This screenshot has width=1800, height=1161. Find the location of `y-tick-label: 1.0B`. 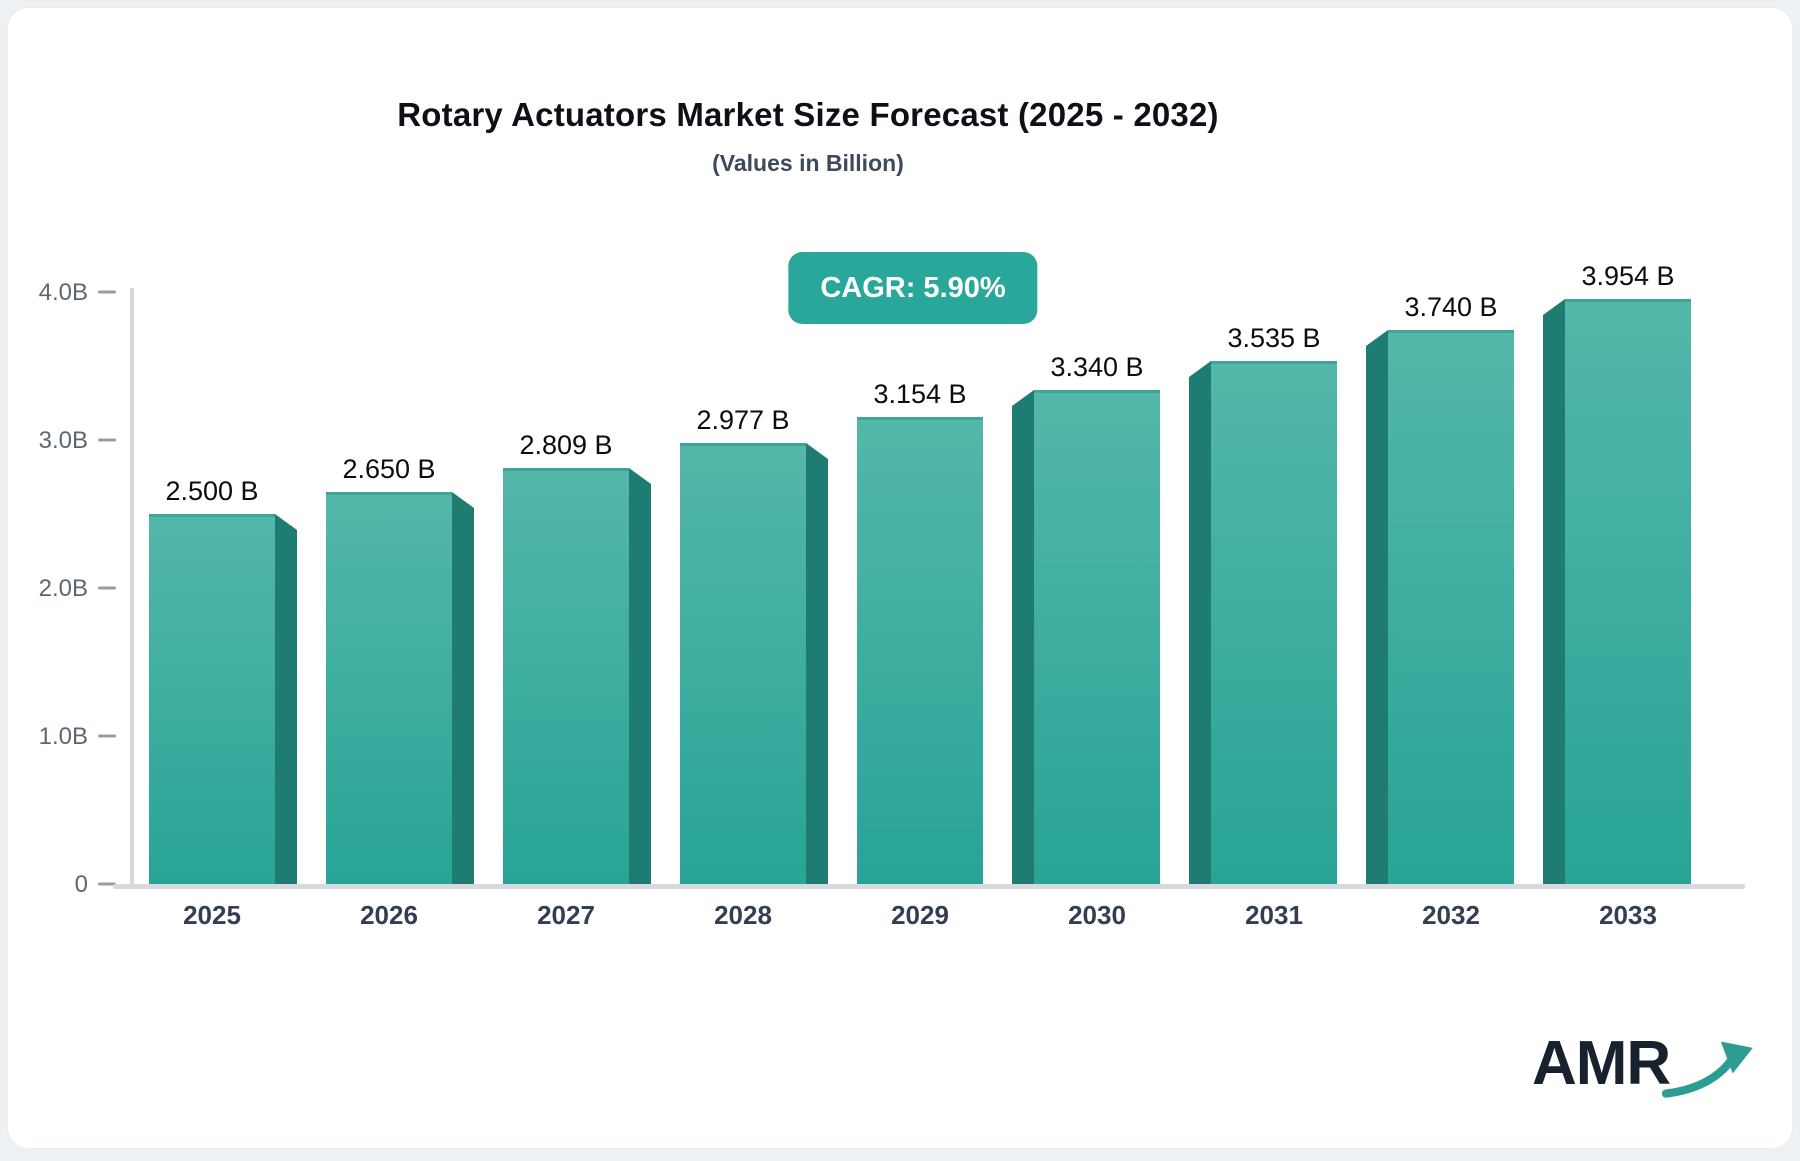

y-tick-label: 1.0B is located at coordinates (63, 736).